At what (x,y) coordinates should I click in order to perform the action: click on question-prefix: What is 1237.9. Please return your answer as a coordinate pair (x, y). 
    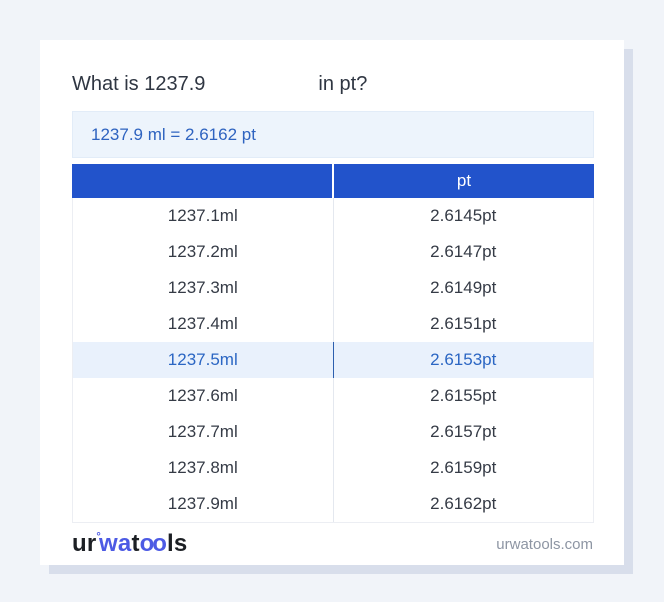
    Looking at the image, I should click on (139, 84).